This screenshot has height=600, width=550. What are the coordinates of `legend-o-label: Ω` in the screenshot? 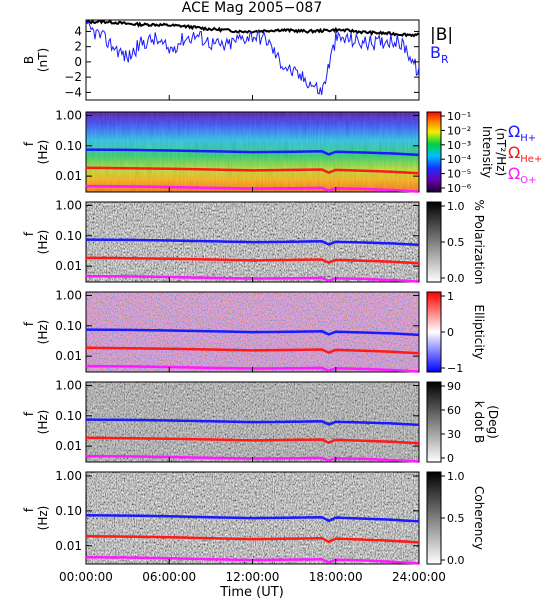 It's located at (514, 173).